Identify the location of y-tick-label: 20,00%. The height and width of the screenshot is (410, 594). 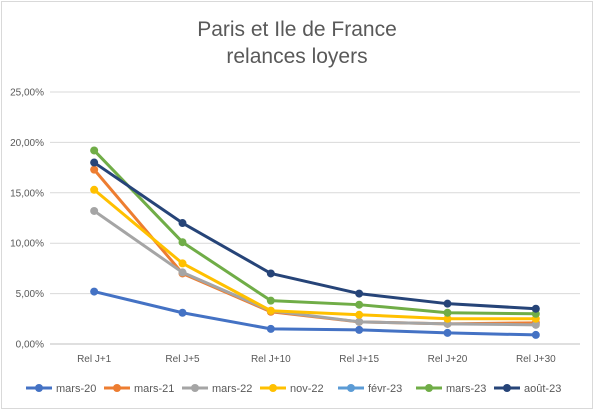
(27, 143).